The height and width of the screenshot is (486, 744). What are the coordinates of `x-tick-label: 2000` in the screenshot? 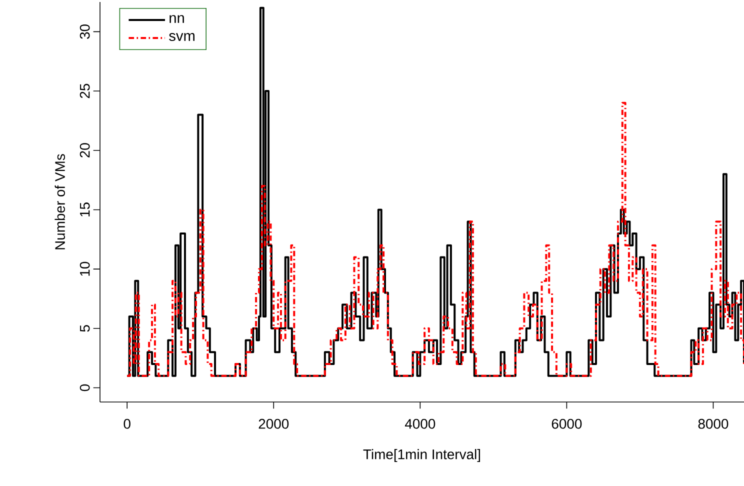 It's located at (273, 423).